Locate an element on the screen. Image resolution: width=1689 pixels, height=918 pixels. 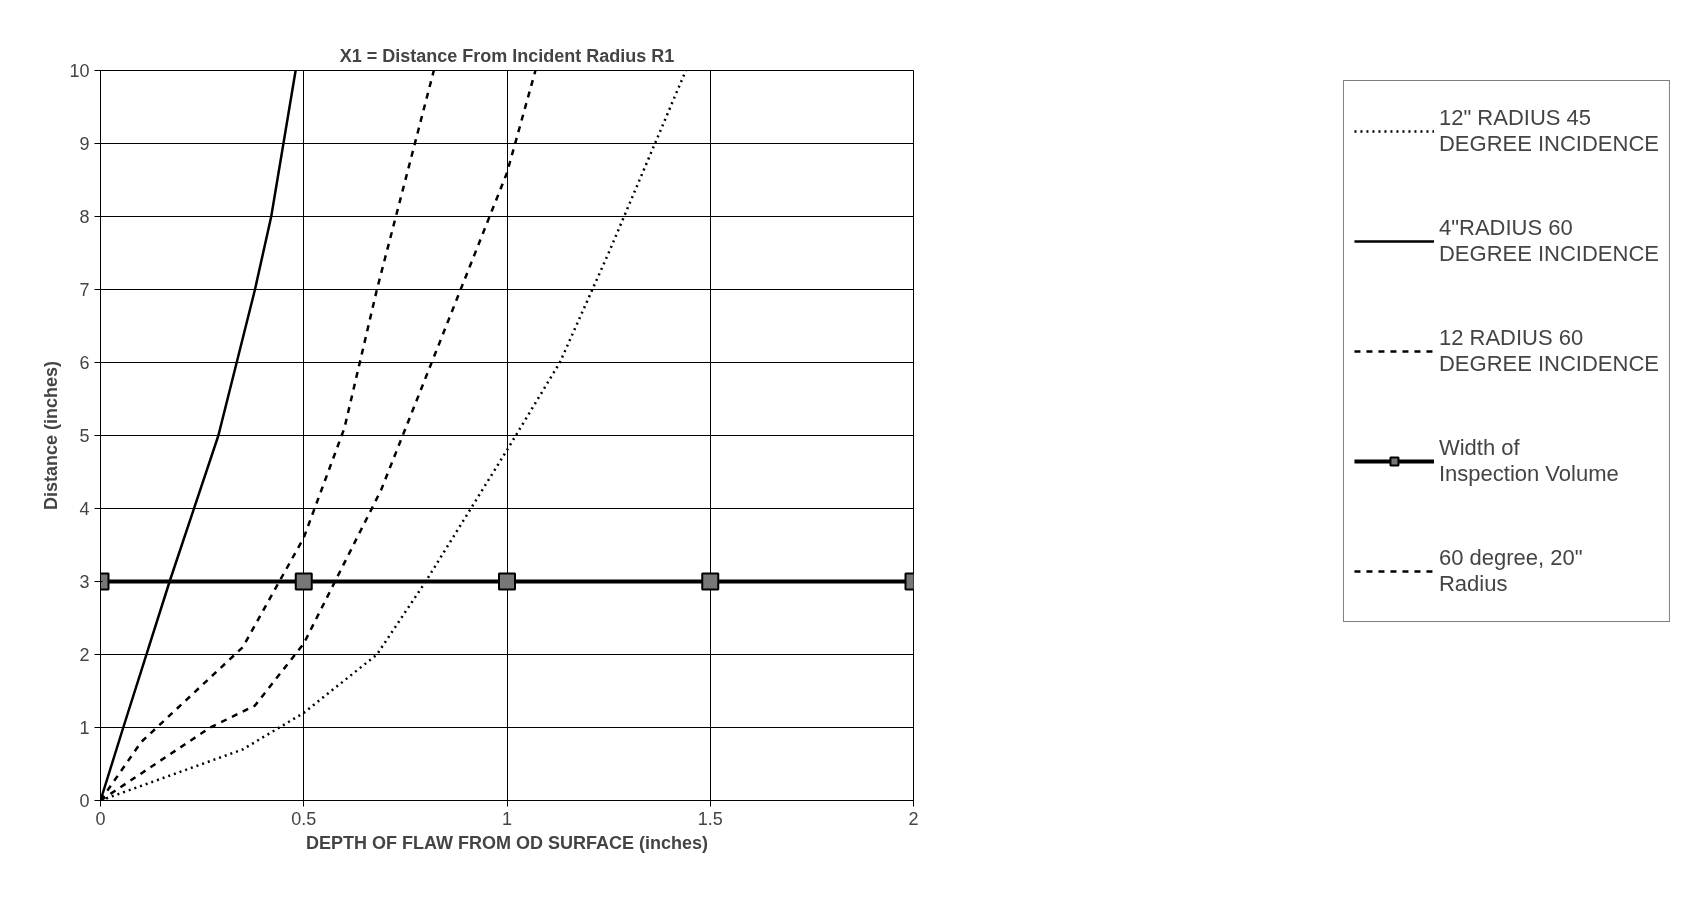
legend-label: 60 degree, 20" Radius is located at coordinates (1510, 571).